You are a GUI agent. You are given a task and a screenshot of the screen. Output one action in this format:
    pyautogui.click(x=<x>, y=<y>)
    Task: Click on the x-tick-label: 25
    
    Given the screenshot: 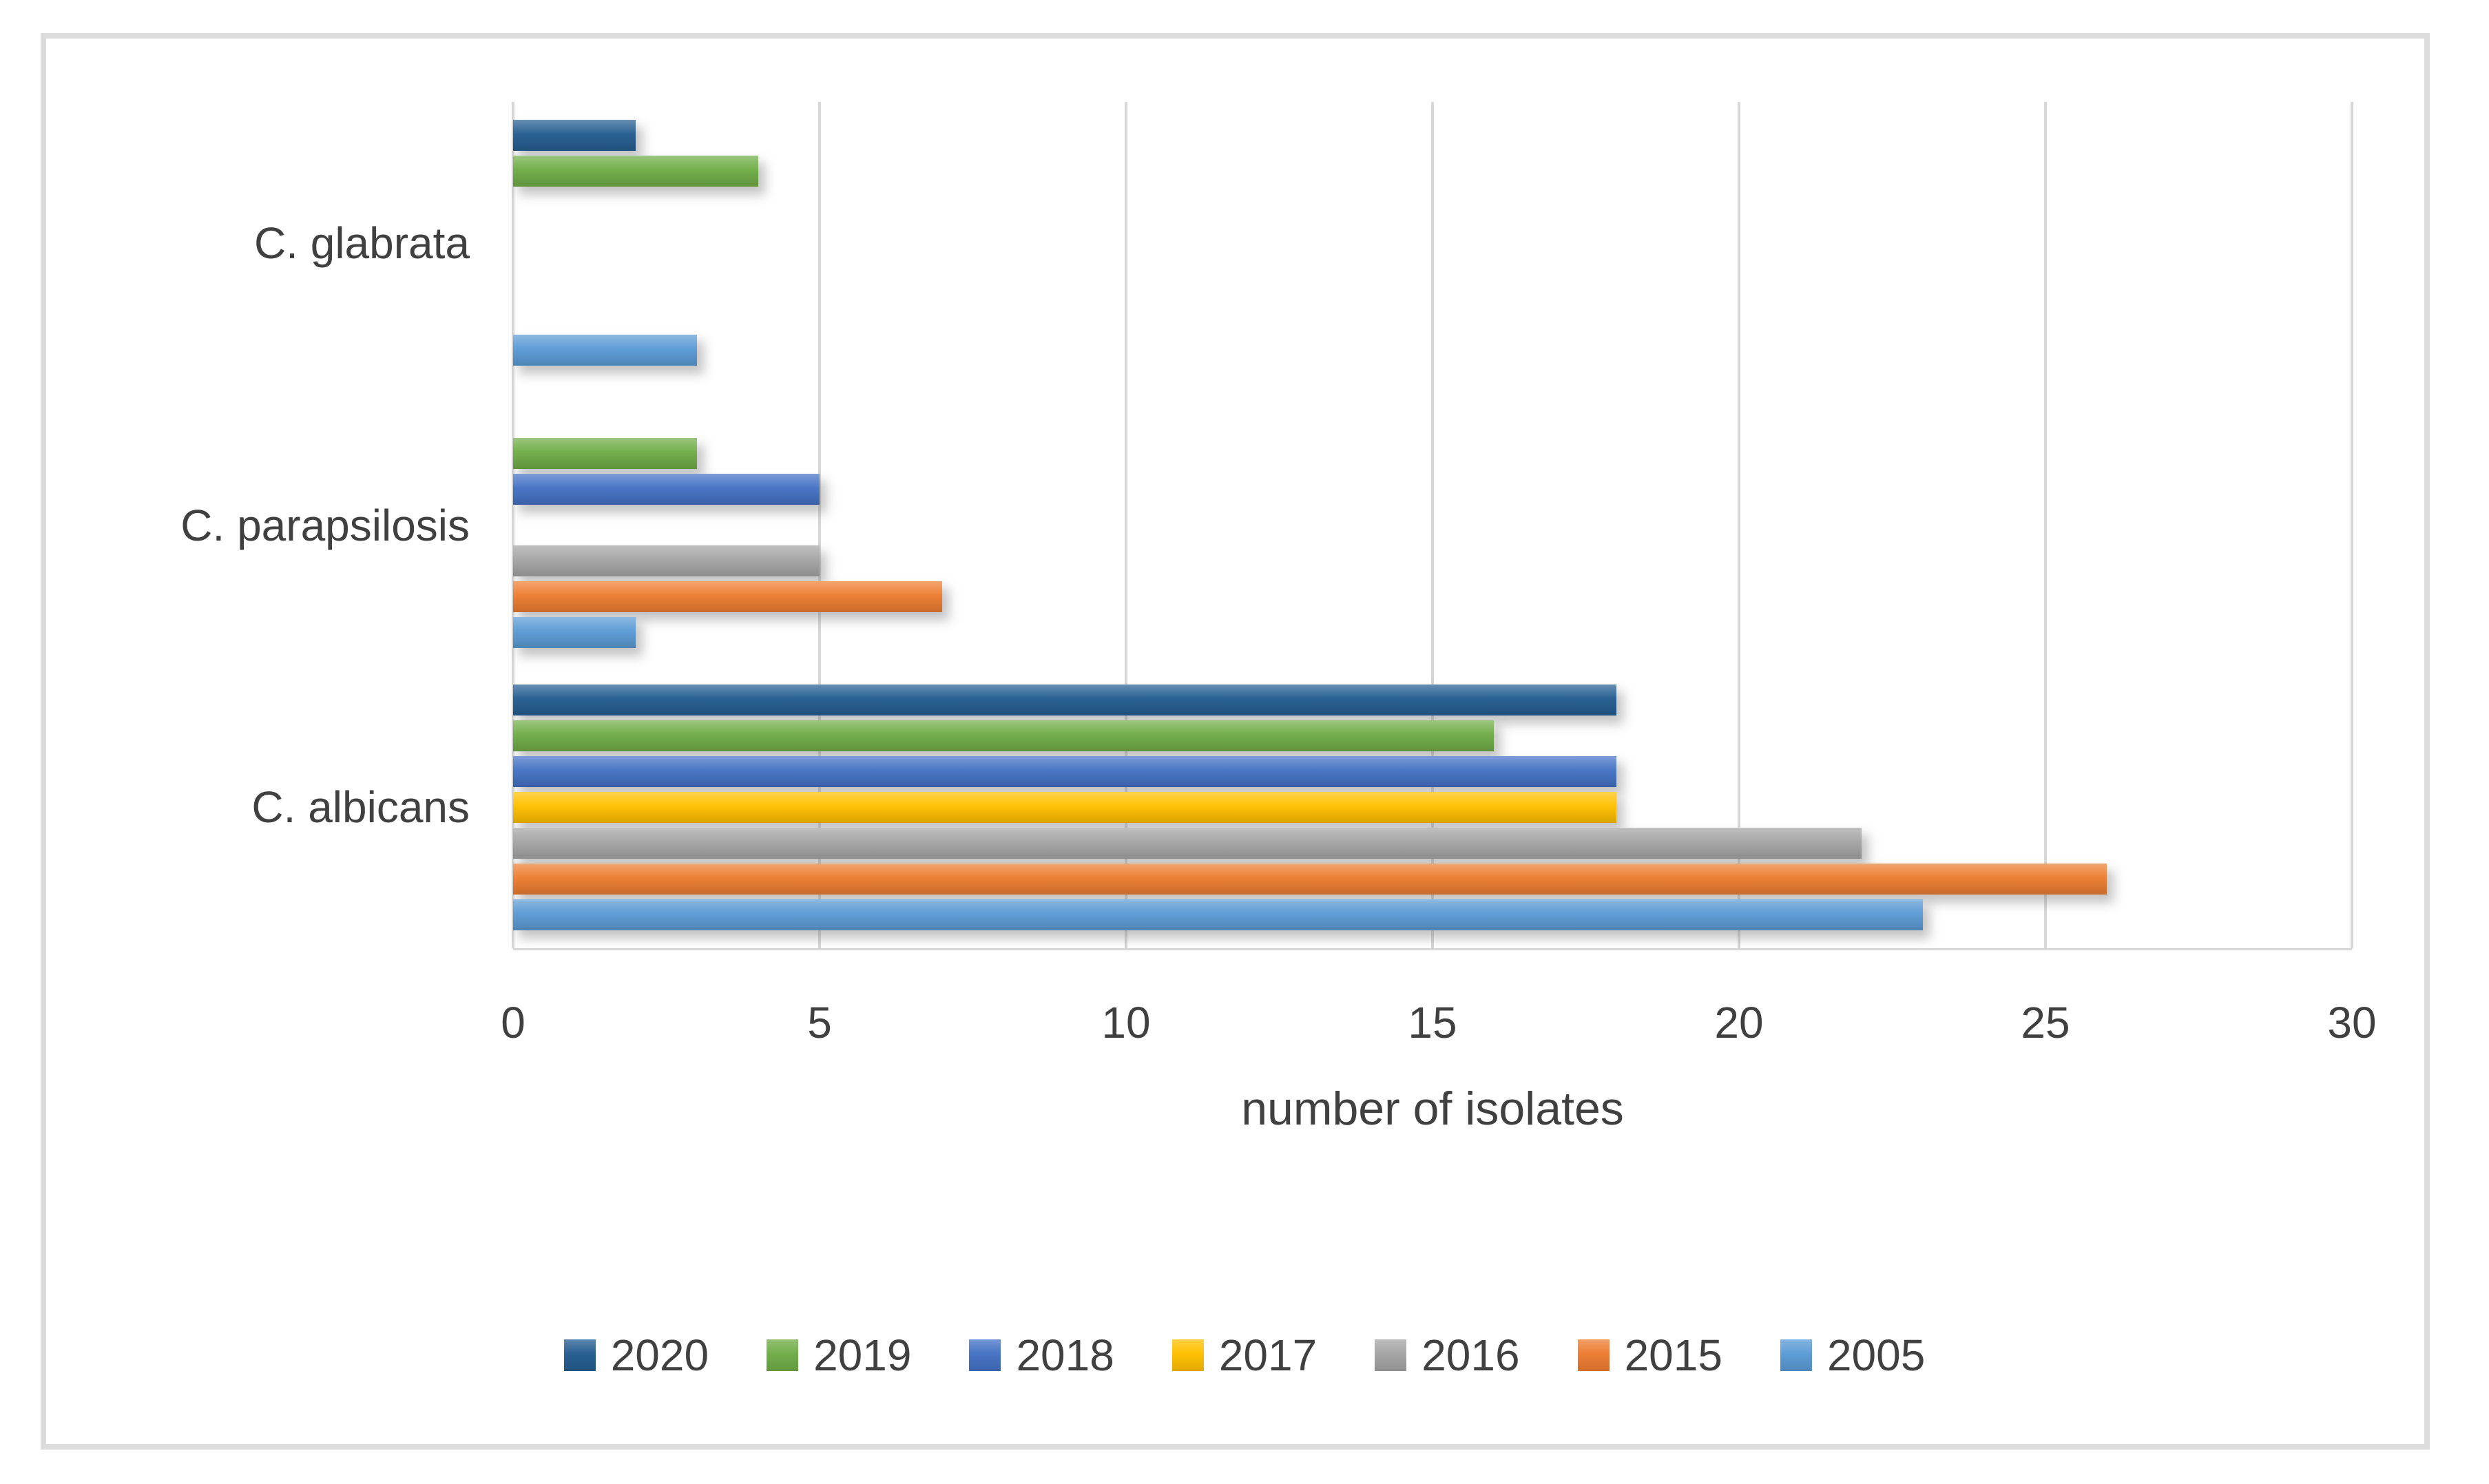 What is the action you would take?
    pyautogui.click(x=2045, y=1023)
    